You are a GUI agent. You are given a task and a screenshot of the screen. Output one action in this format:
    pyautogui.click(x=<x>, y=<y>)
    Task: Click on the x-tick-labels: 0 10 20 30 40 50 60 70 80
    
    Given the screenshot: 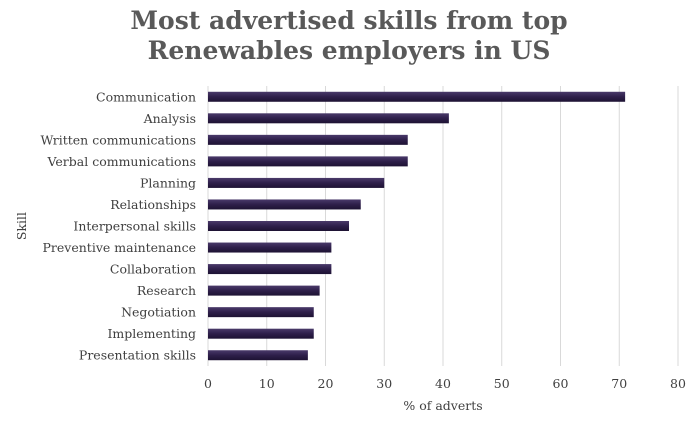 What is the action you would take?
    pyautogui.click(x=445, y=383)
    